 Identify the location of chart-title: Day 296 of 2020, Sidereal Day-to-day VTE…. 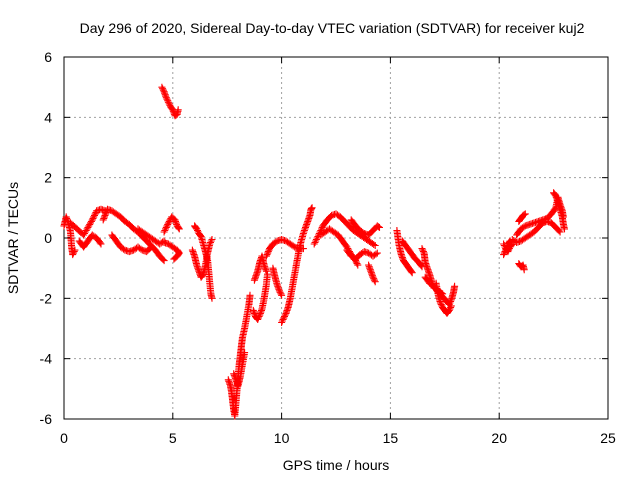
(332, 28).